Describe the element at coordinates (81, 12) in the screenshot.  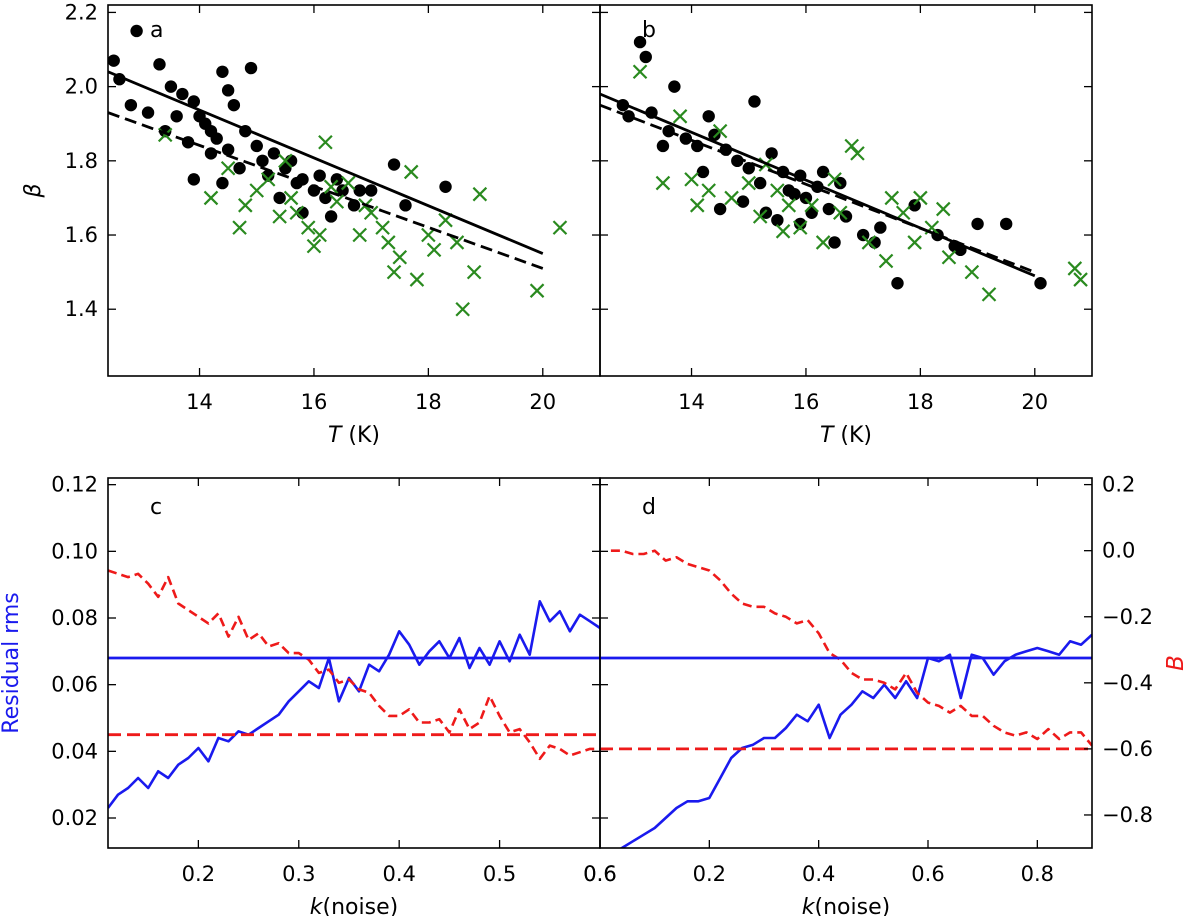
I see `y-tick-label: 2.2` at that location.